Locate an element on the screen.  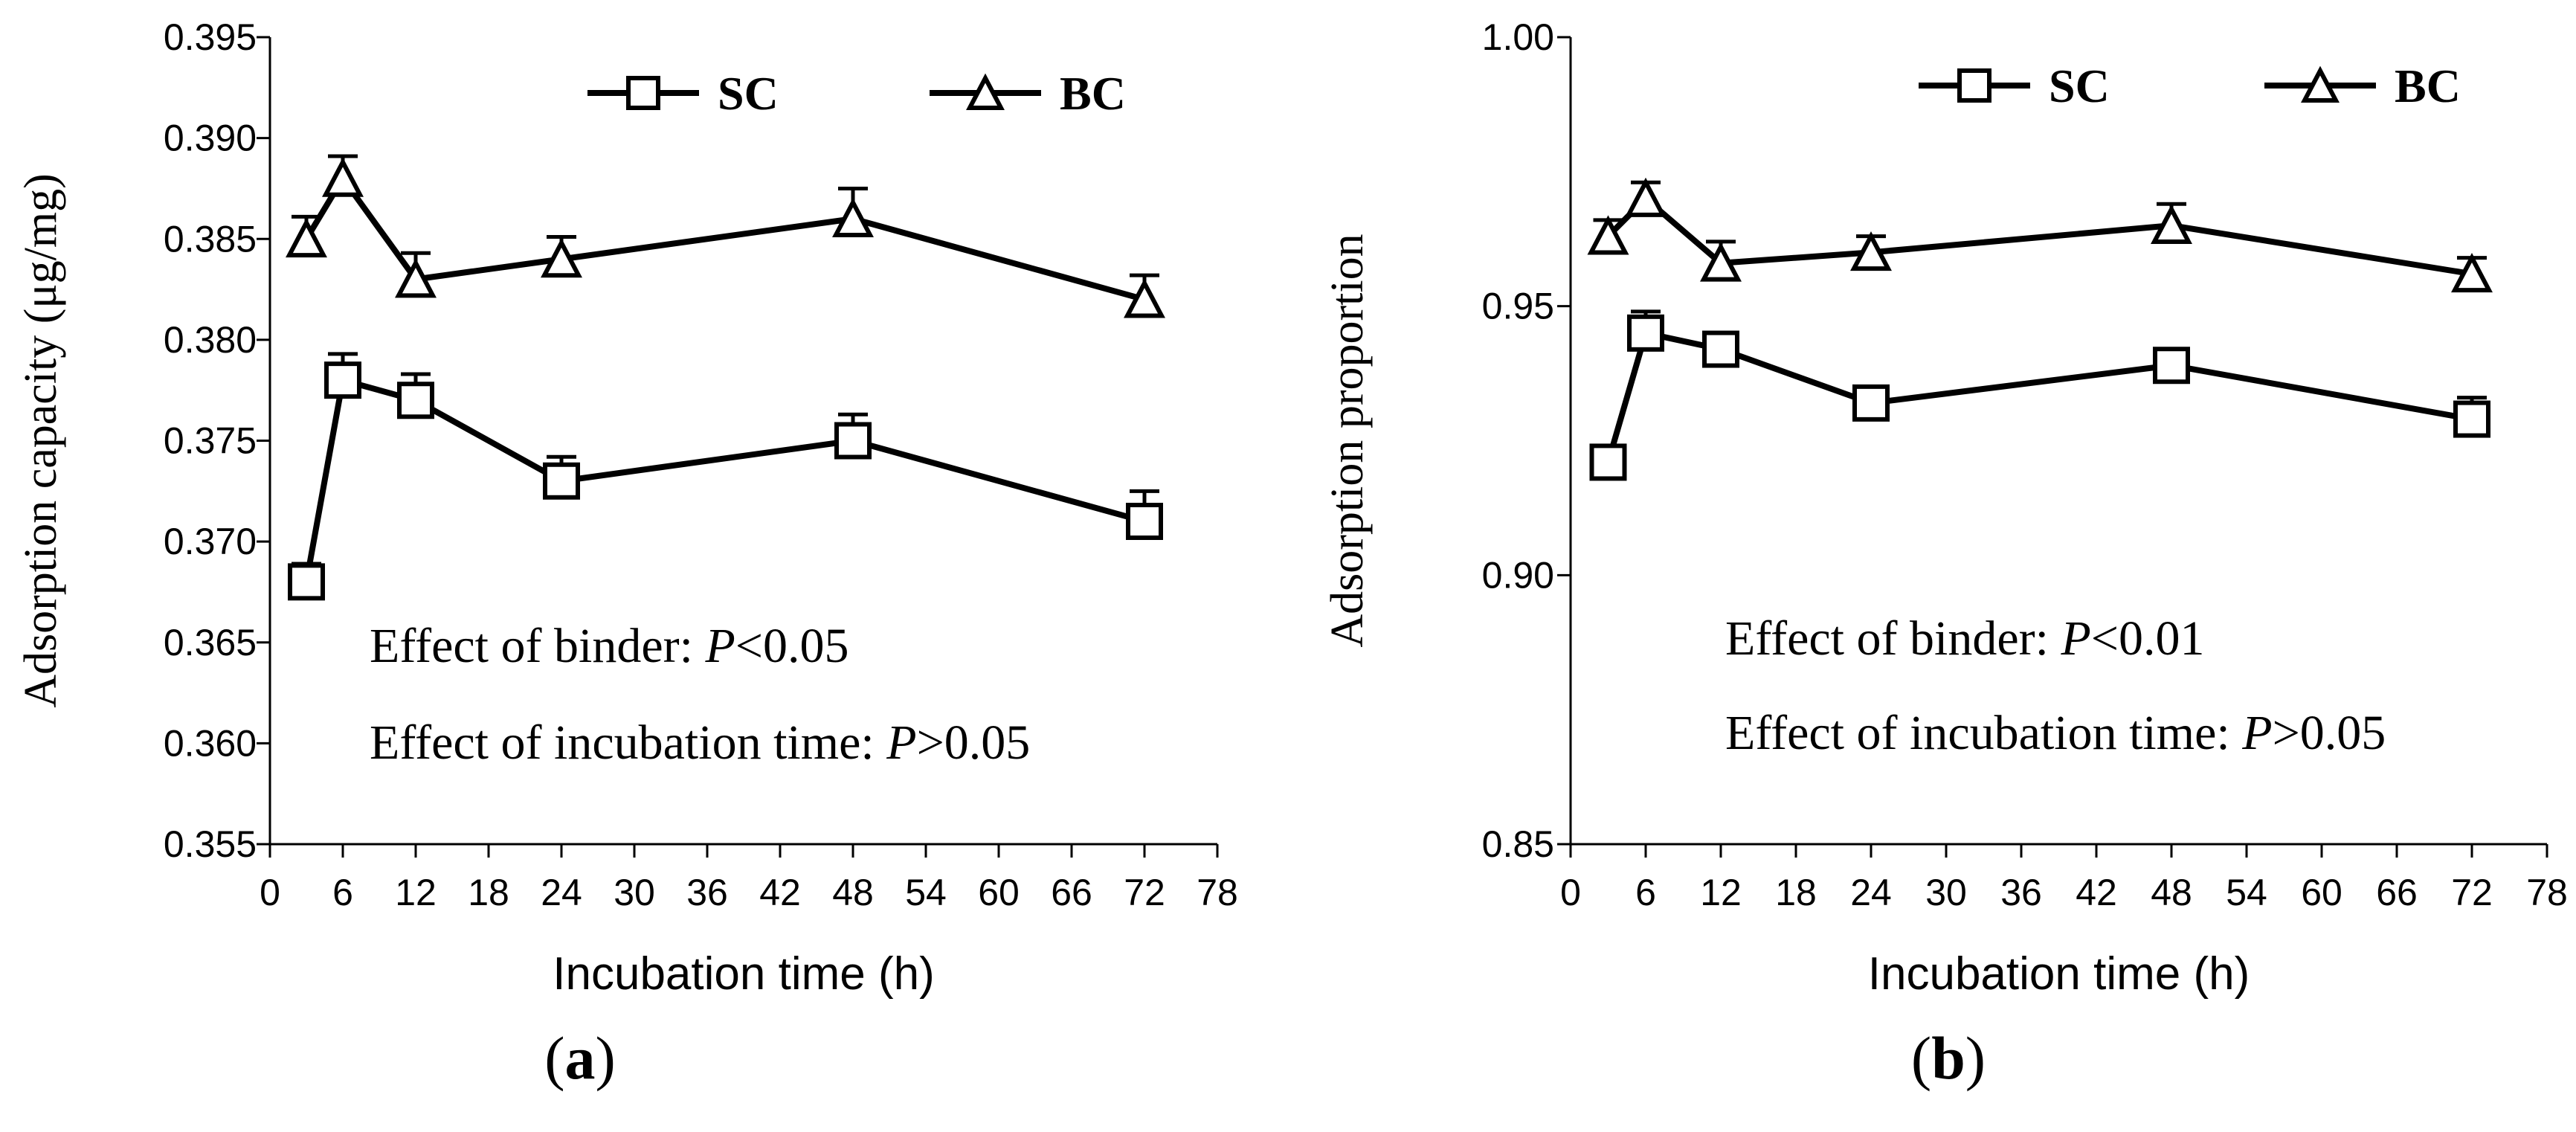
y-tick-label: 0.360 is located at coordinates (210, 743).